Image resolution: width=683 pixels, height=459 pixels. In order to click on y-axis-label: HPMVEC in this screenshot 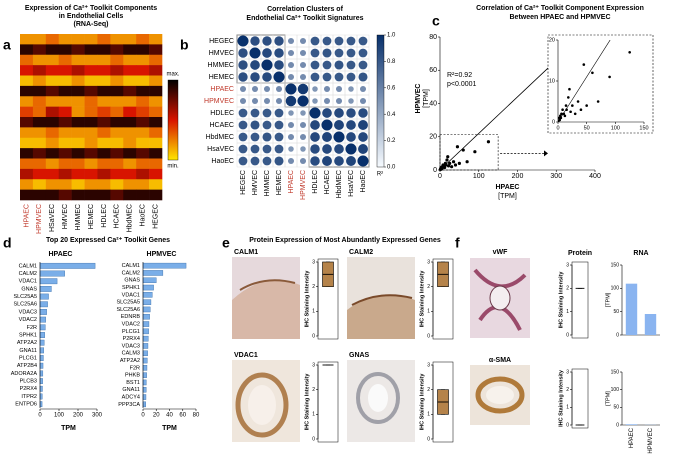, I will do `click(418, 99)`.